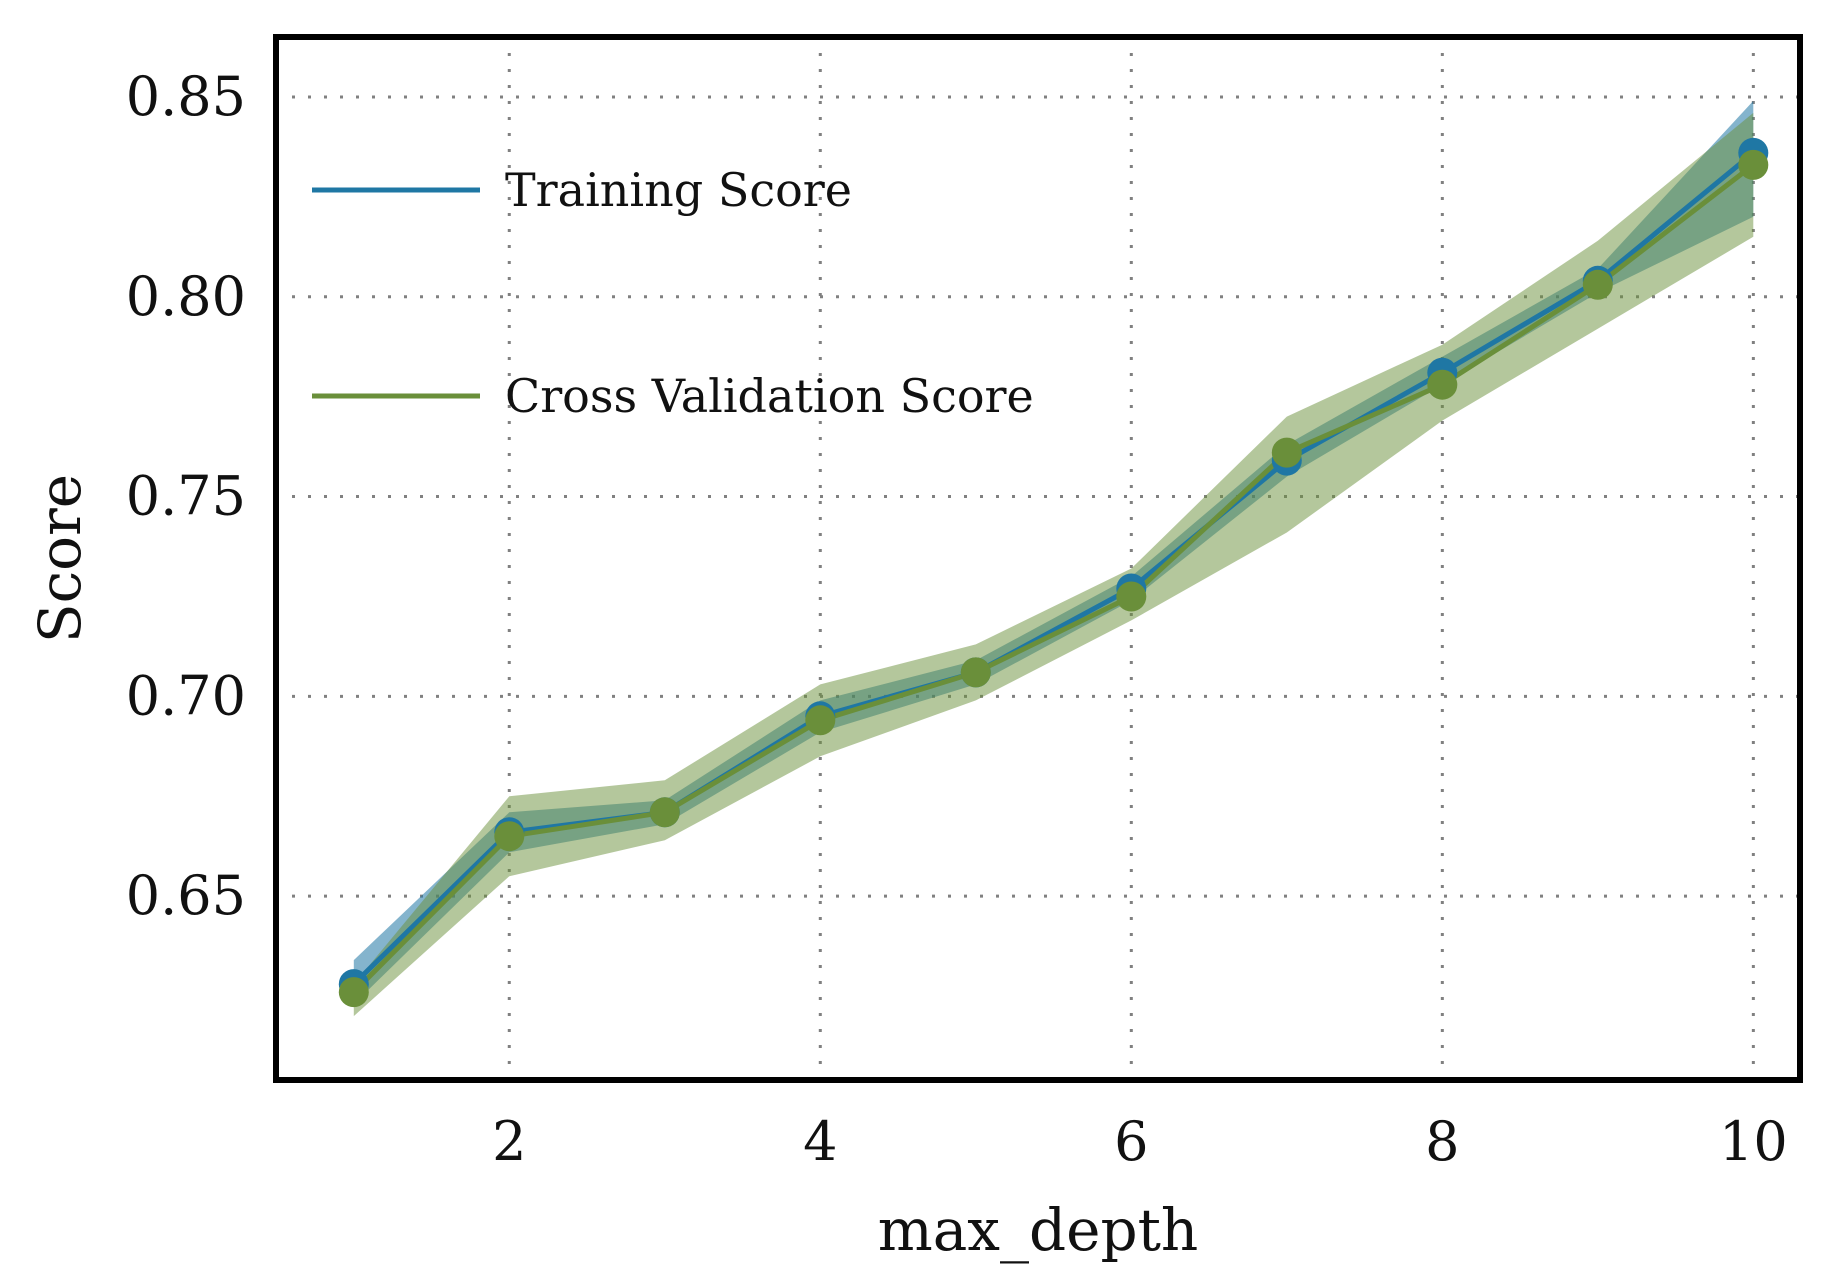 This screenshot has height=1285, width=1828. I want to click on y-axis-label: Score, so click(60, 558).